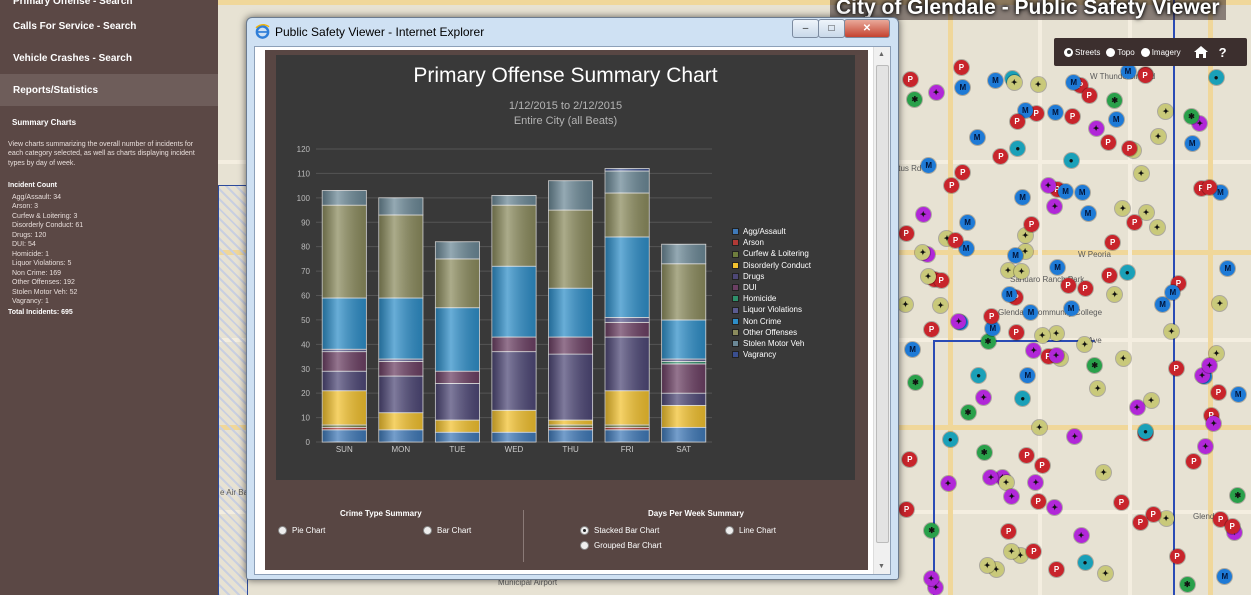 This screenshot has height=595, width=1251. Describe the element at coordinates (619, 530) in the screenshot. I see `stacked-bar-chart-option: Stacked Bar Chart` at that location.